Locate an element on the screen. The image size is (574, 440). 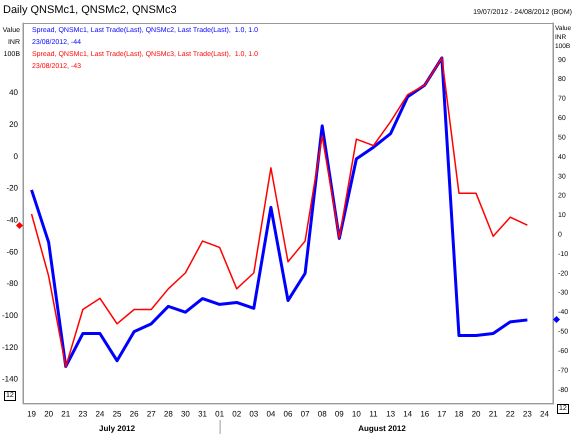
x-tick-label: 16 is located at coordinates (425, 413).